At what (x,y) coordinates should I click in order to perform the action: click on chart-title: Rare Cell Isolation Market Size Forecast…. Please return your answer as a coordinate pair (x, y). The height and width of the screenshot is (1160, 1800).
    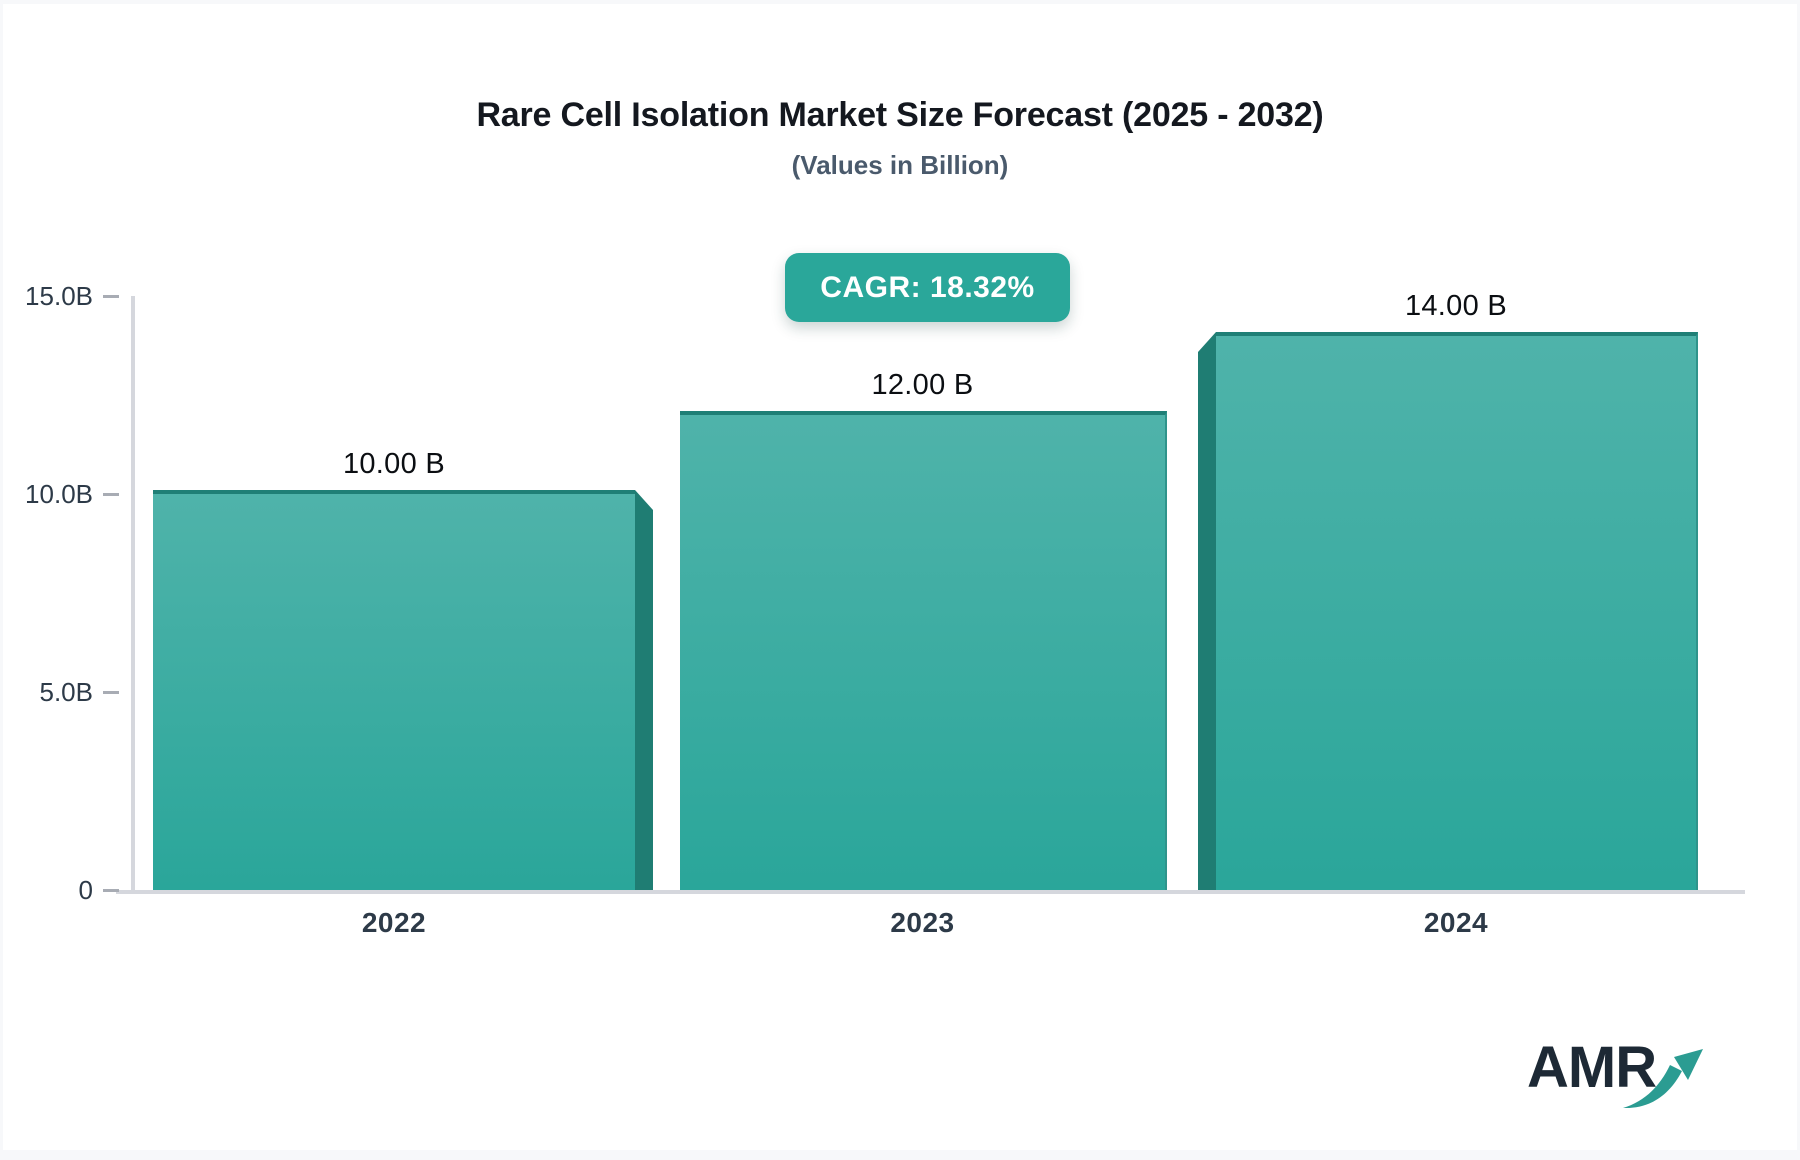
    Looking at the image, I should click on (900, 115).